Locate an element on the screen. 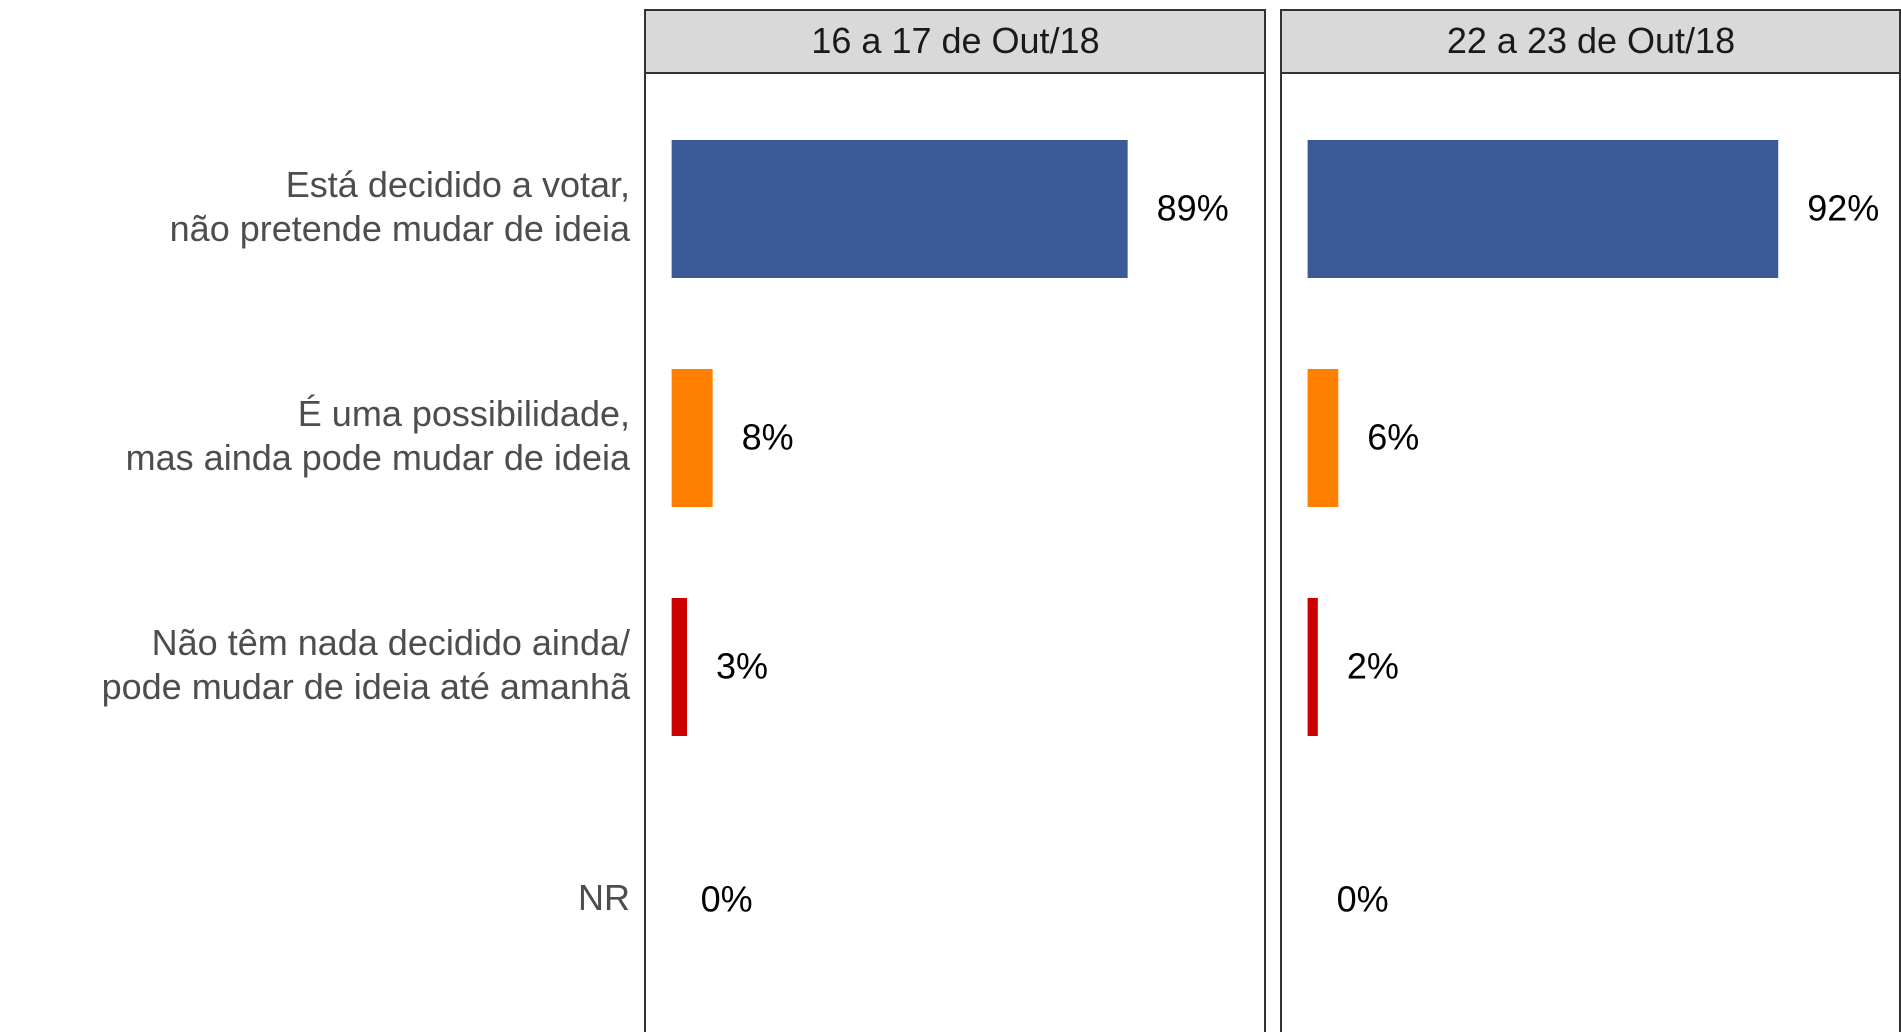  category-label: NR is located at coordinates (604, 897).